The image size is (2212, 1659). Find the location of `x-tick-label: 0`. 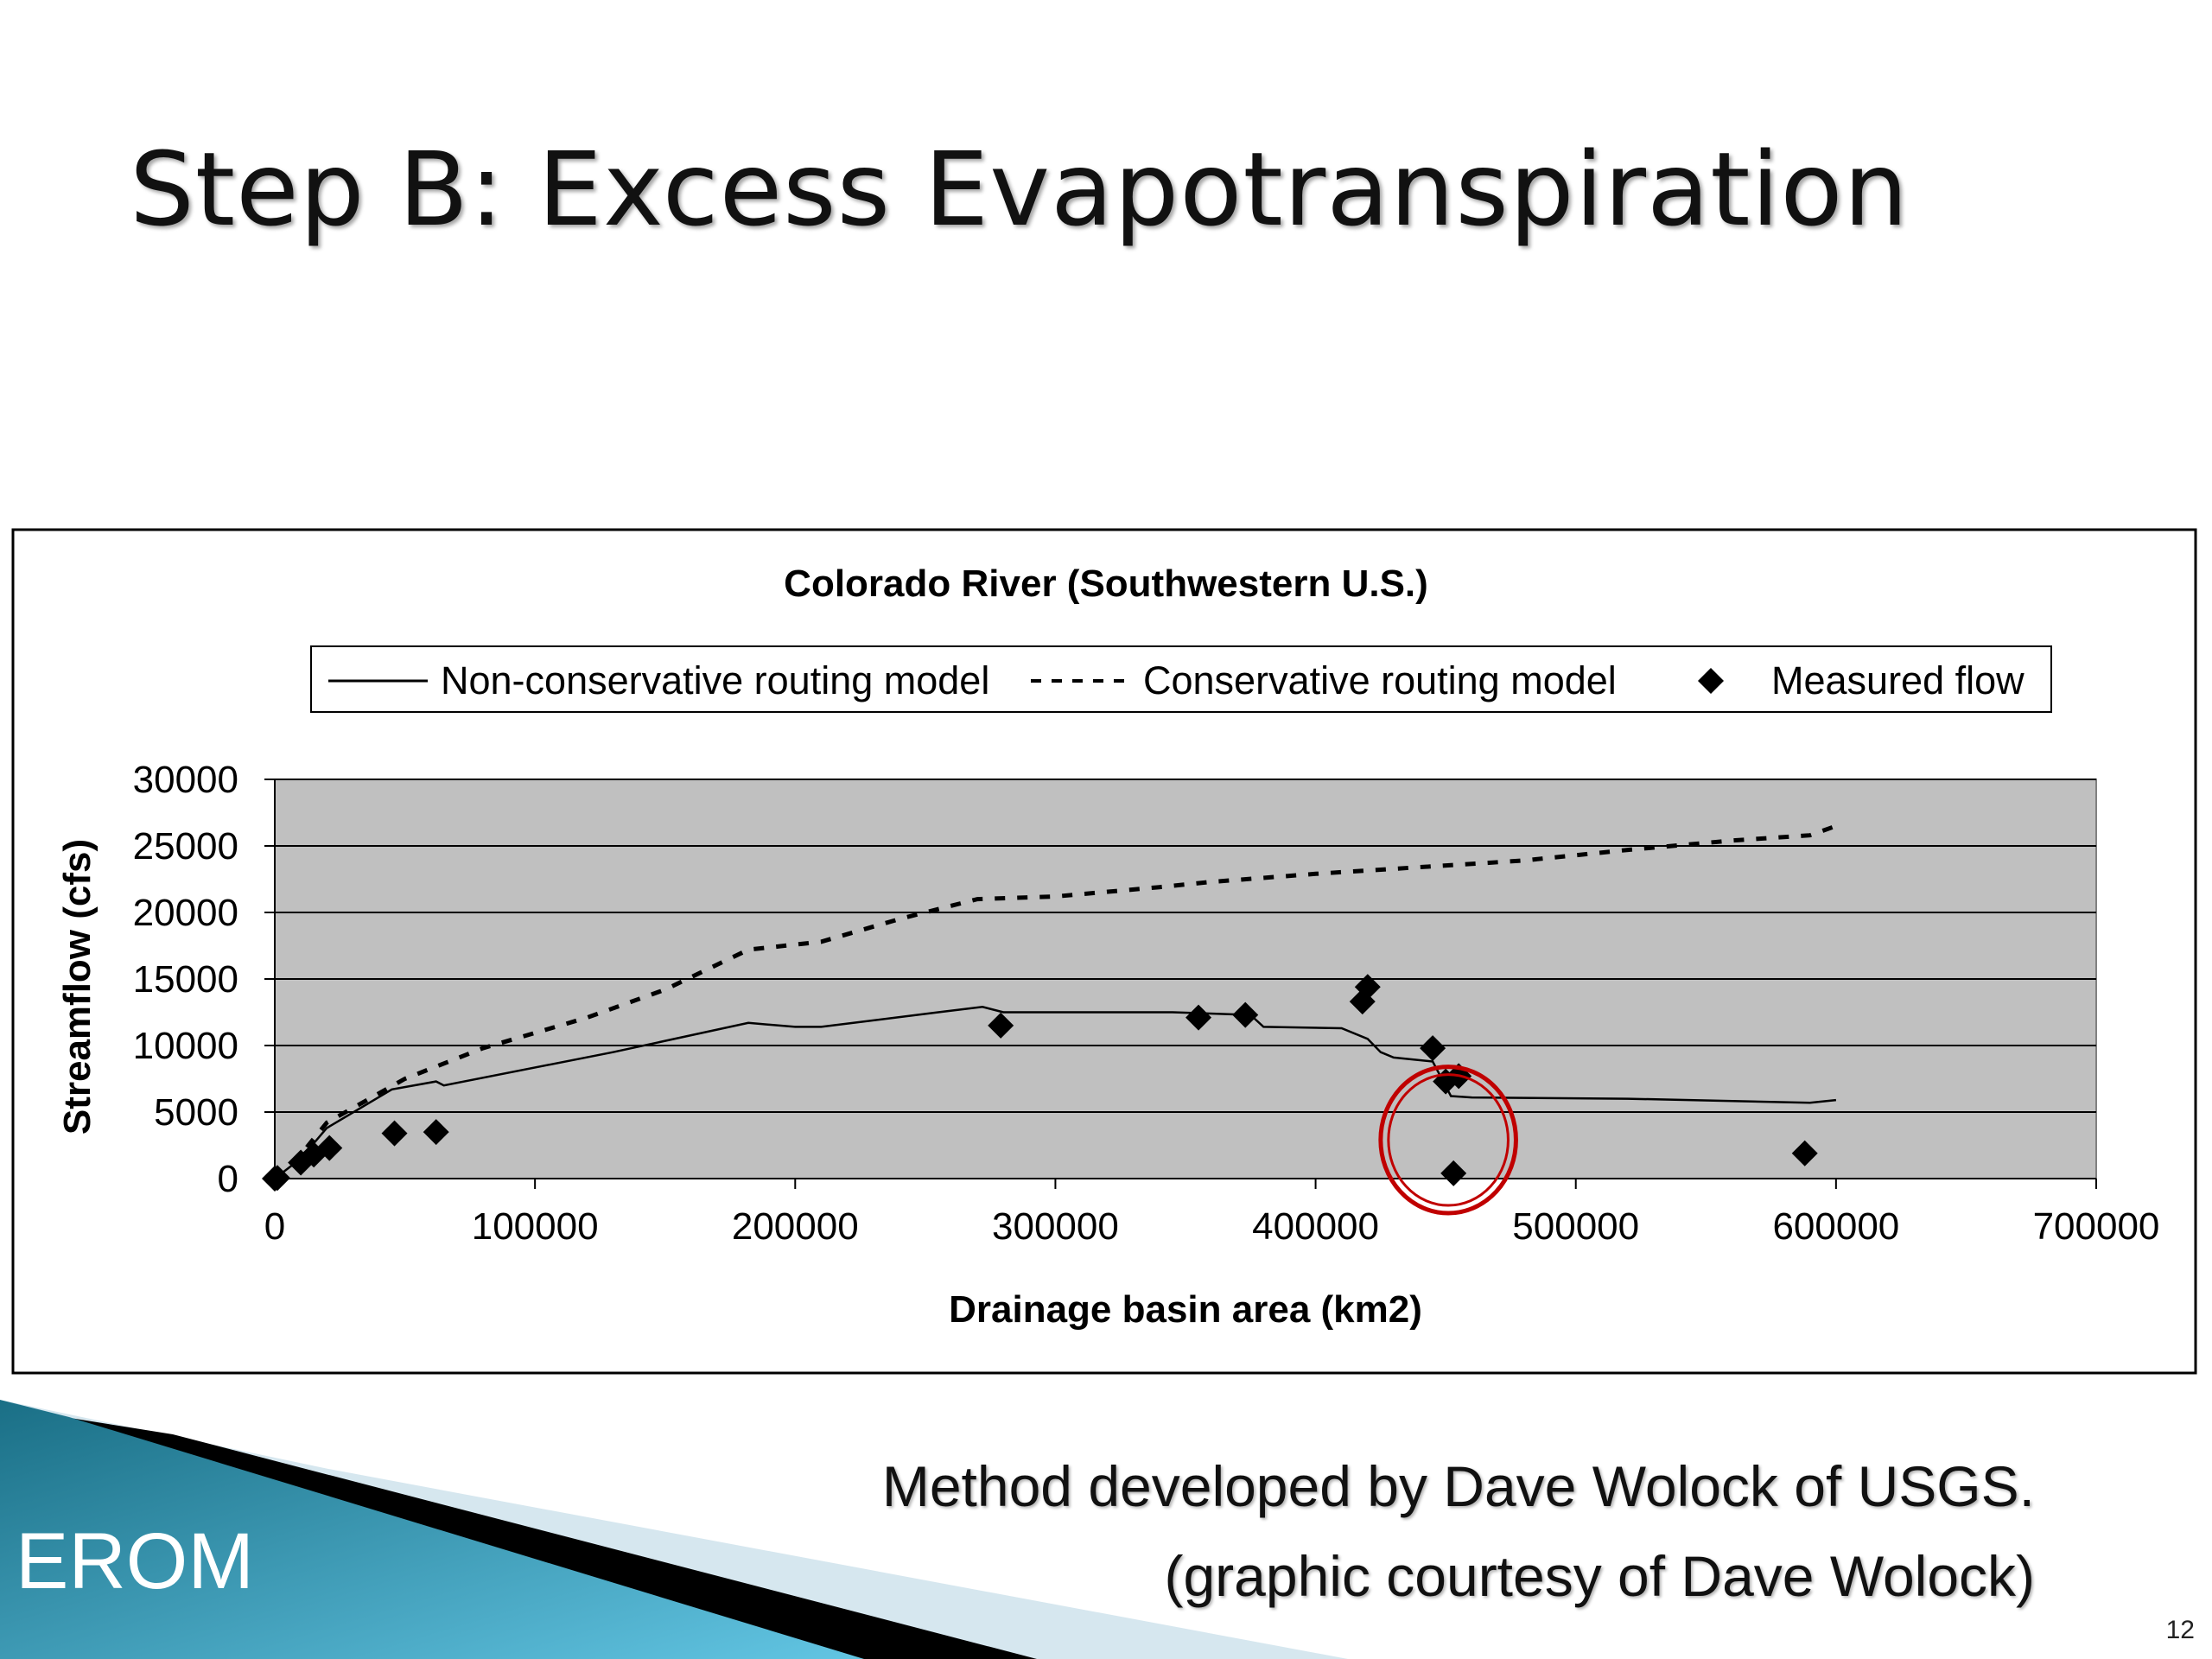

x-tick-label: 0 is located at coordinates (274, 1226).